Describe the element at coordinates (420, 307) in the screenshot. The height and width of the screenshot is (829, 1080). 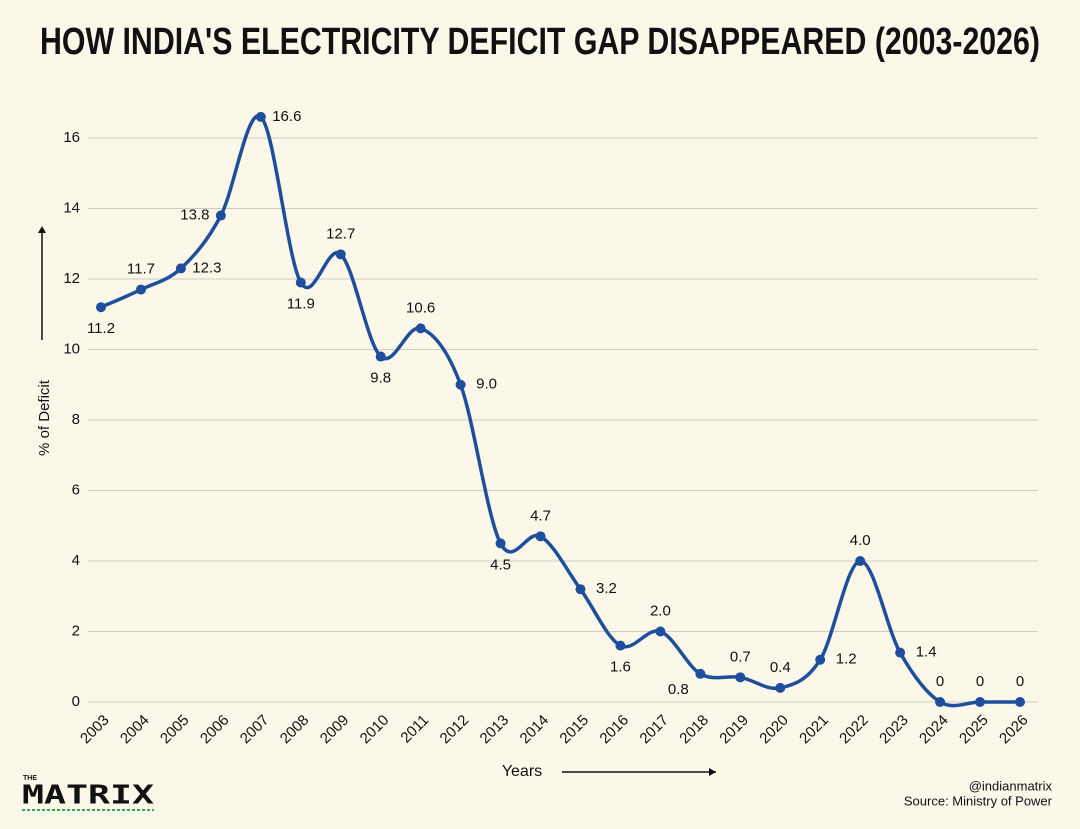
I see `data-label: 10.6` at that location.